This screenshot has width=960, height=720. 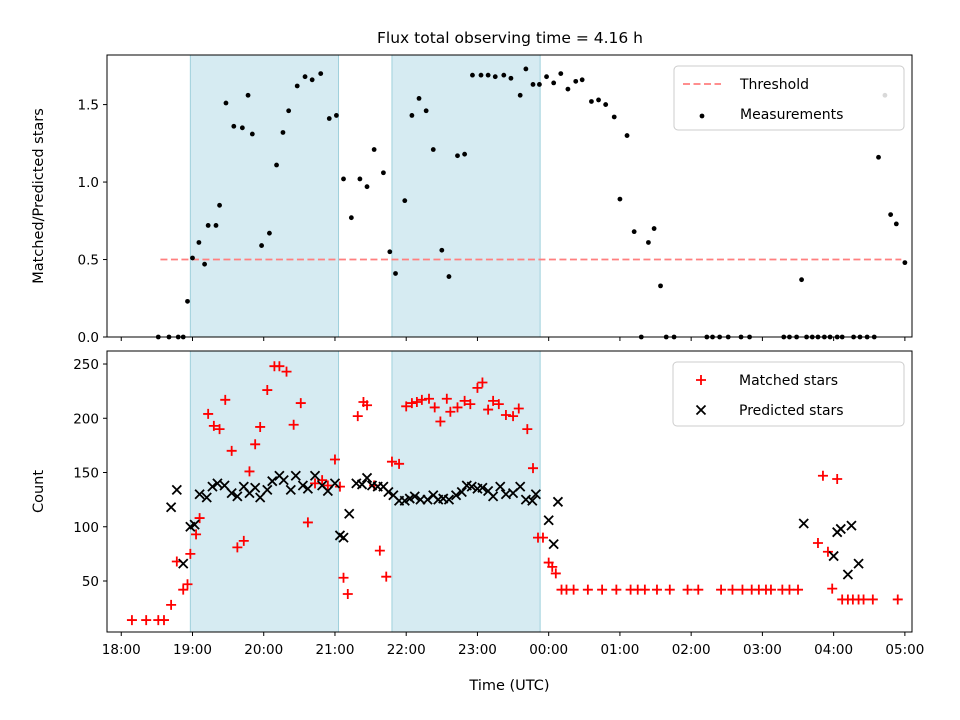 I want to click on y-tick-label: 250, so click(x=86, y=365).